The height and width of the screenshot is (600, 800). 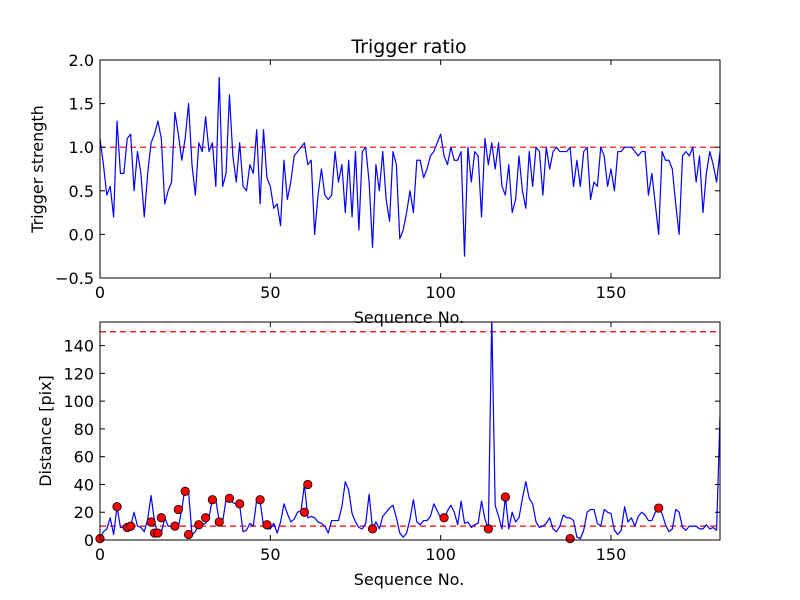 I want to click on y-tick-label: 120, so click(x=78, y=373).